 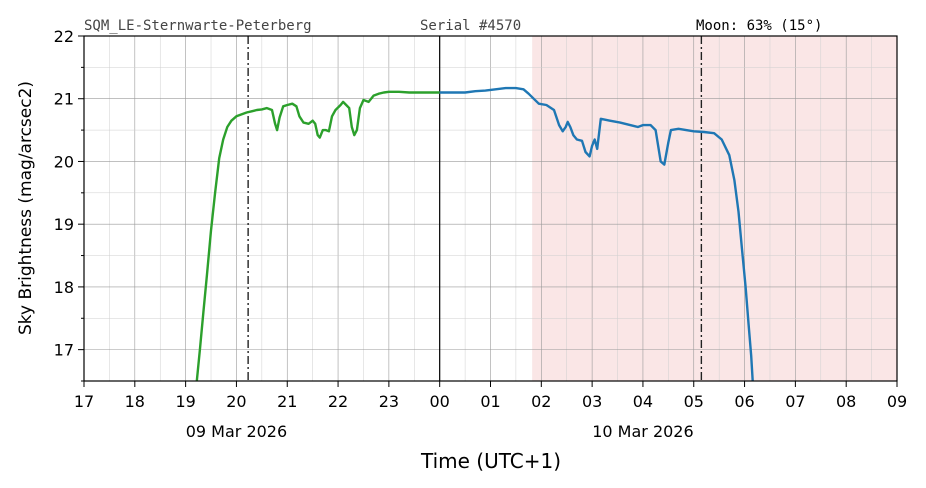 I want to click on y-axis: 17 18 19 20 21 22, so click(x=69, y=204).